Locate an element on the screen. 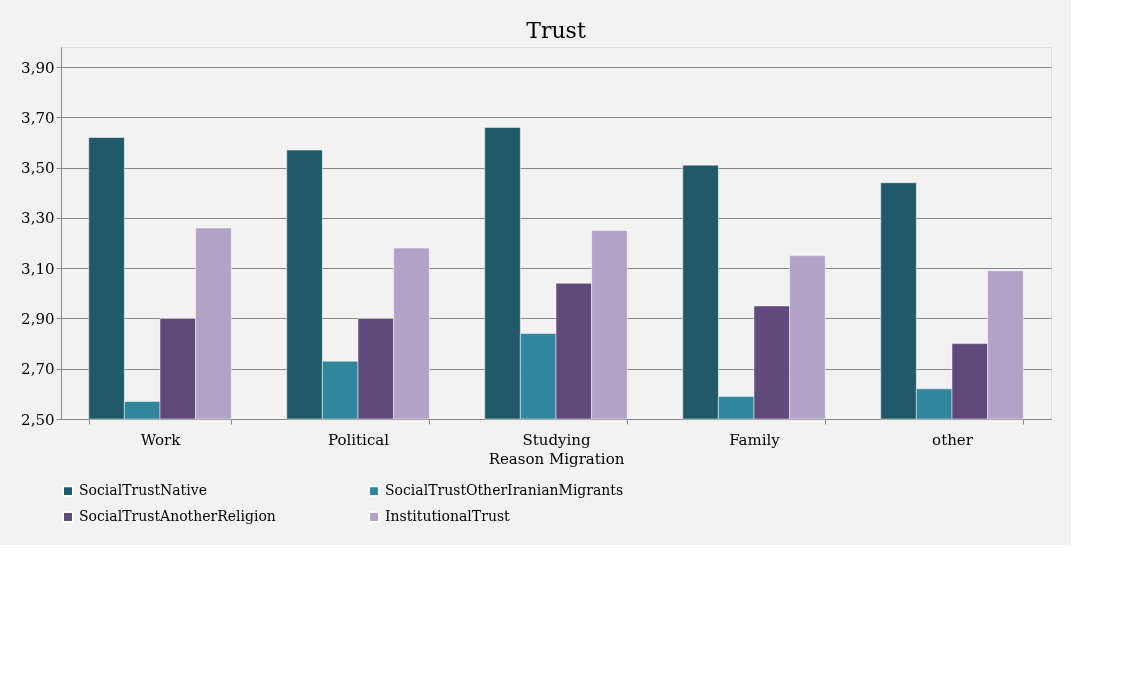 Image resolution: width=1131 pixels, height=675 pixels. x-tick-label: Political is located at coordinates (358, 439).